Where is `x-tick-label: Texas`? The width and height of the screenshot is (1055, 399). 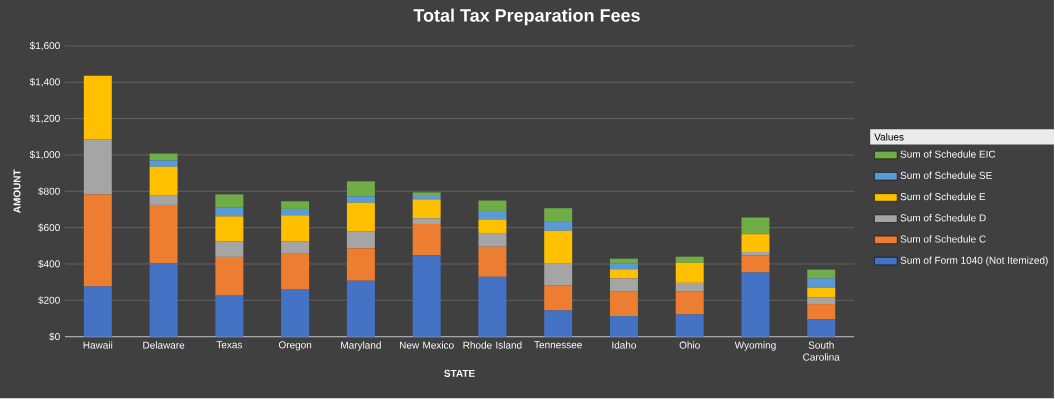 x-tick-label: Texas is located at coordinates (229, 345).